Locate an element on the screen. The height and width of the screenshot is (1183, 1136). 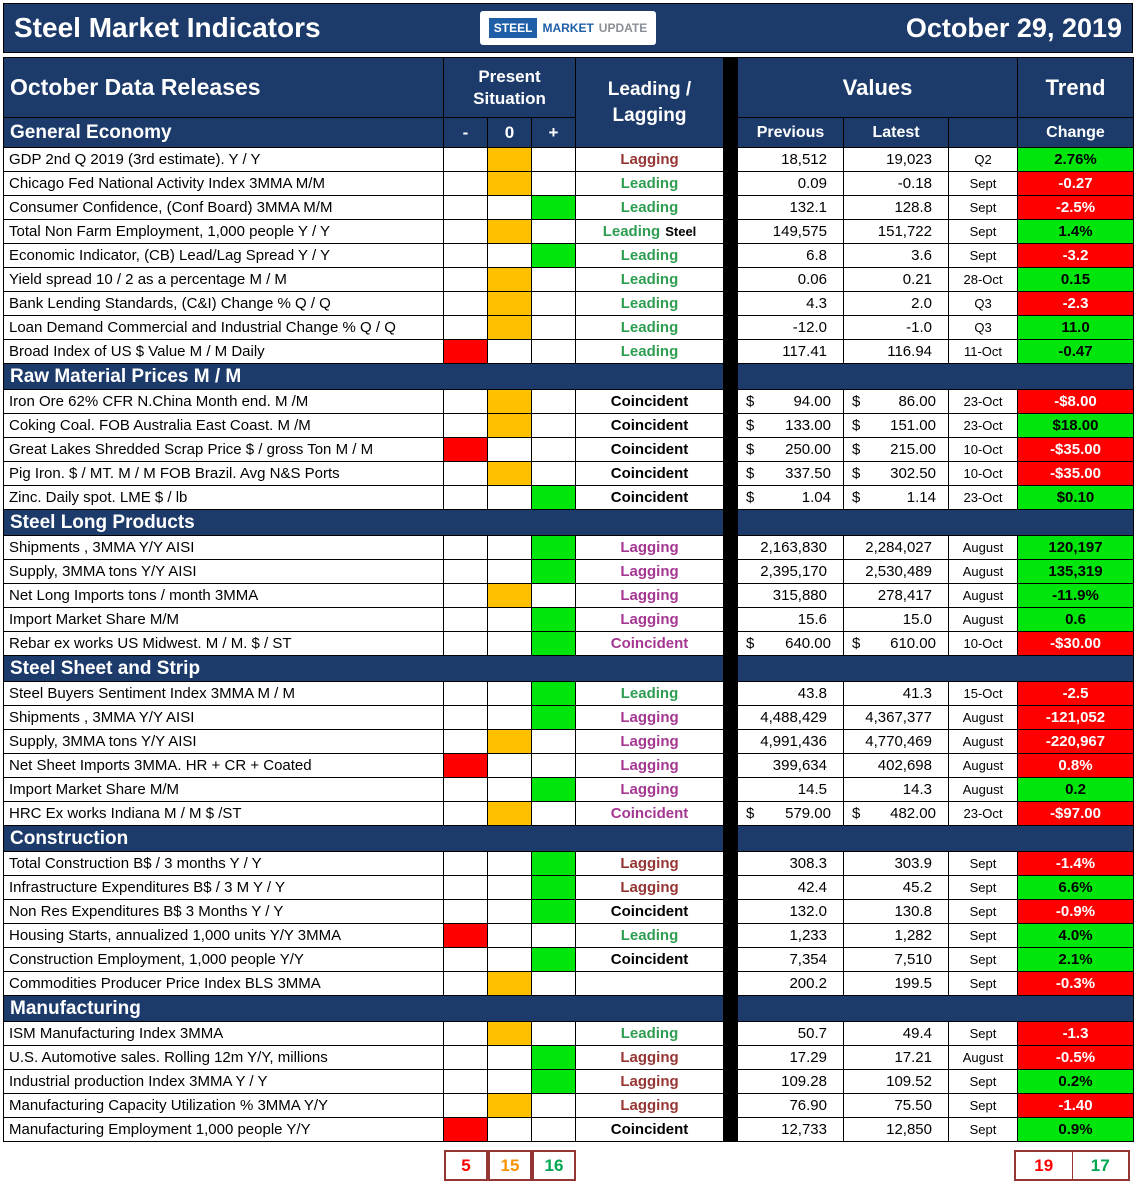
trend-counts-box: 19 17 is located at coordinates (1072, 1165).